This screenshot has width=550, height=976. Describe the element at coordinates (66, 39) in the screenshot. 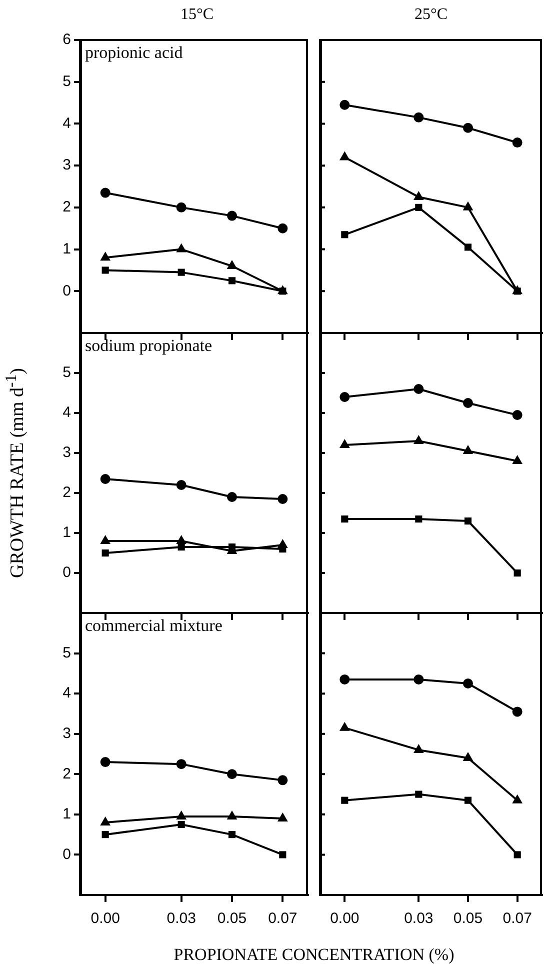

I see `y-tick-label: 6` at that location.